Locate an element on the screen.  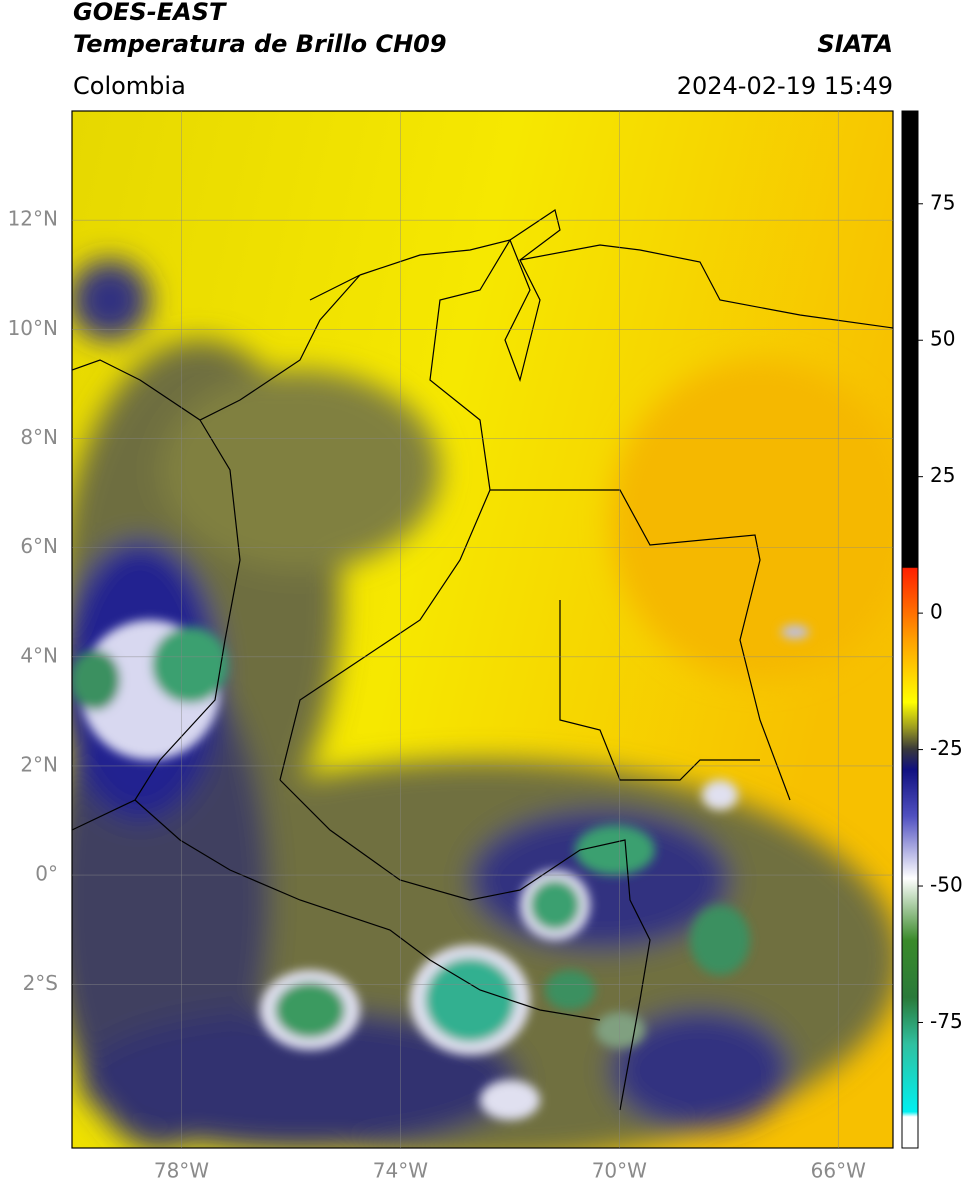
y-tick-label: 10°N is located at coordinates (33, 328).